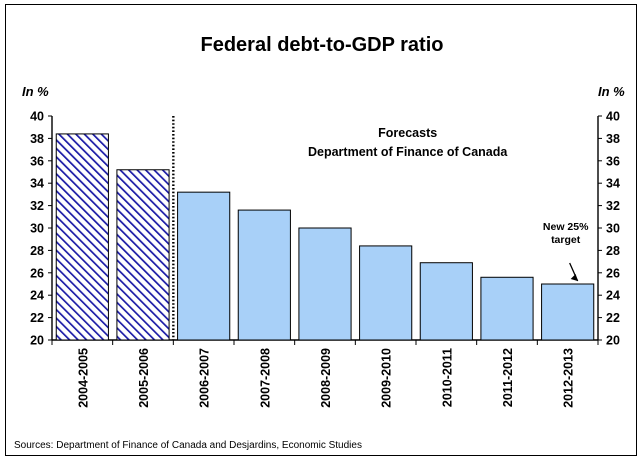  What do you see at coordinates (144, 378) in the screenshot?
I see `x-tick-label: 2005-2006` at bounding box center [144, 378].